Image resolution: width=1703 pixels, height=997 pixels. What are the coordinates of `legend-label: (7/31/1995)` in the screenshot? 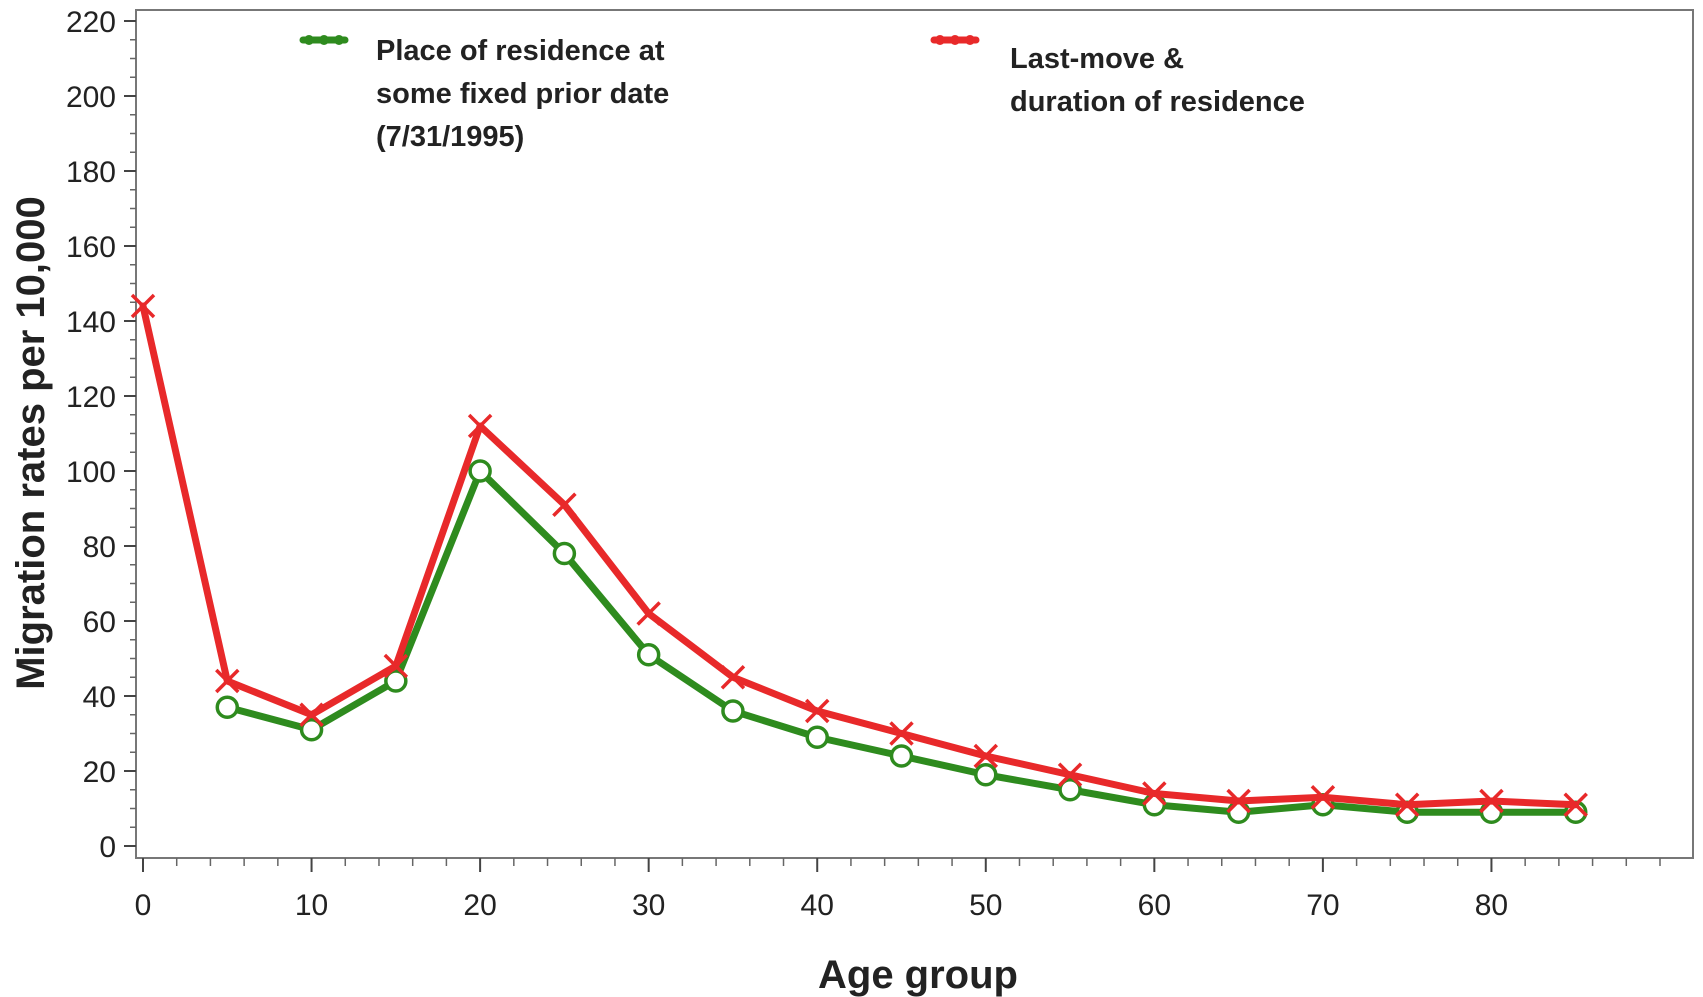 It's located at (450, 137).